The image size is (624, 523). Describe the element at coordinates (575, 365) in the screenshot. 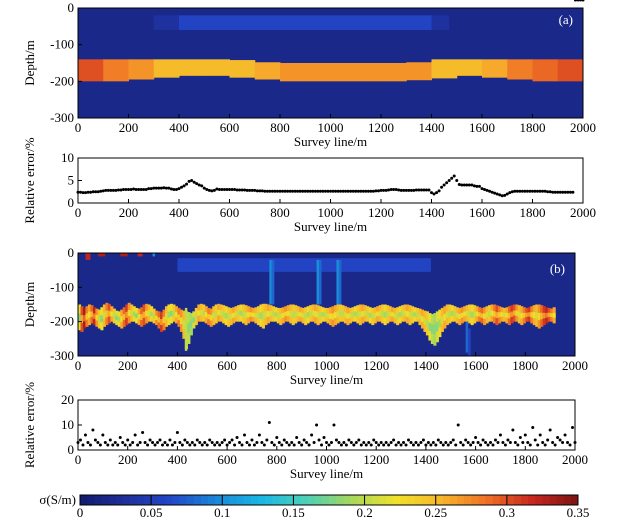

I see `x-tick-label: 2000` at that location.